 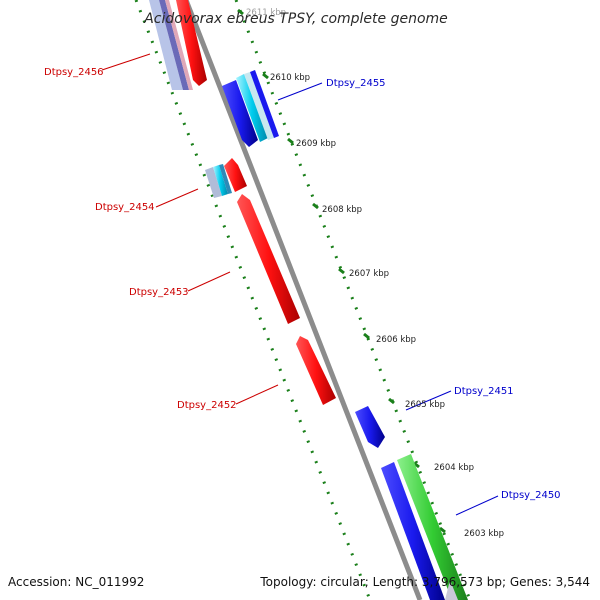 What do you see at coordinates (316, 144) in the screenshot?
I see `ruler-label: 2609 kbp` at bounding box center [316, 144].